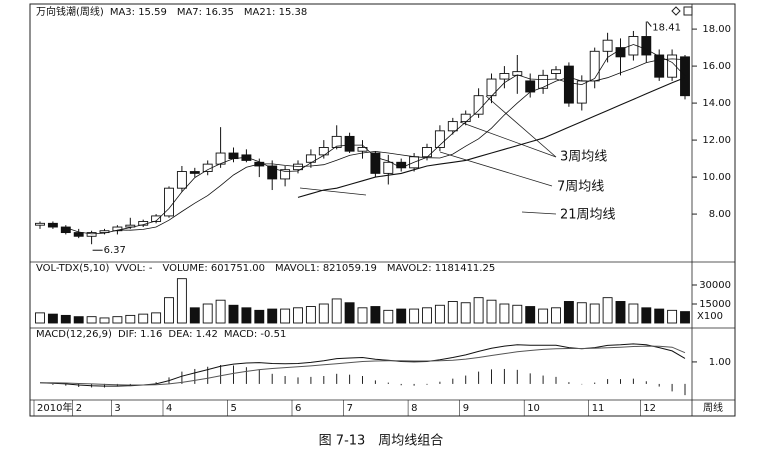 The width and height of the screenshot is (762, 464). Describe the element at coordinates (466, 408) in the screenshot. I see `x-tick-label: 9` at that location.